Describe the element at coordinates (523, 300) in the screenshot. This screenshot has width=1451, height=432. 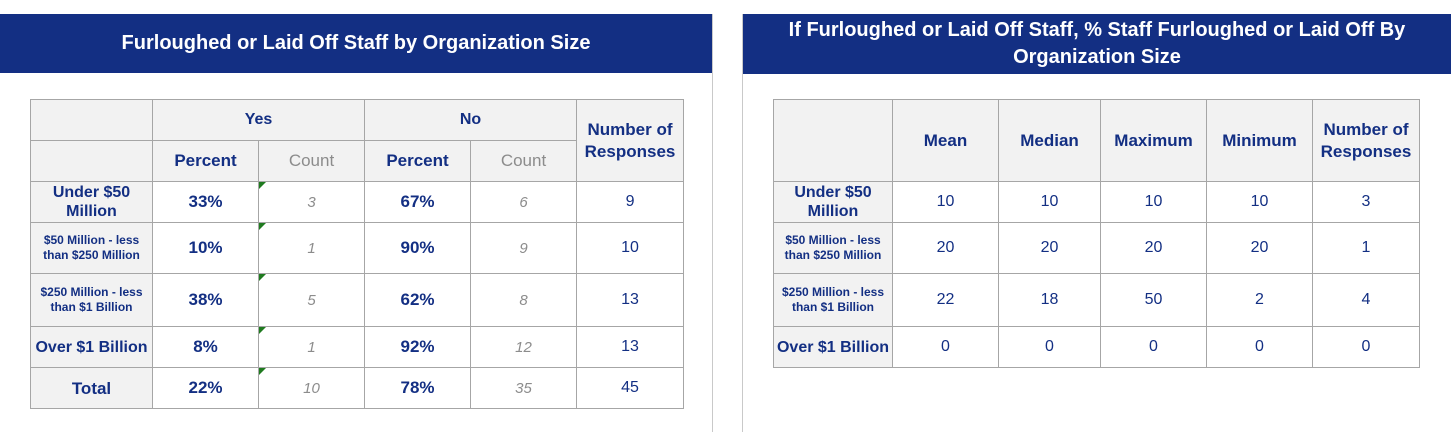
I see `no-count-cell: 8` at that location.